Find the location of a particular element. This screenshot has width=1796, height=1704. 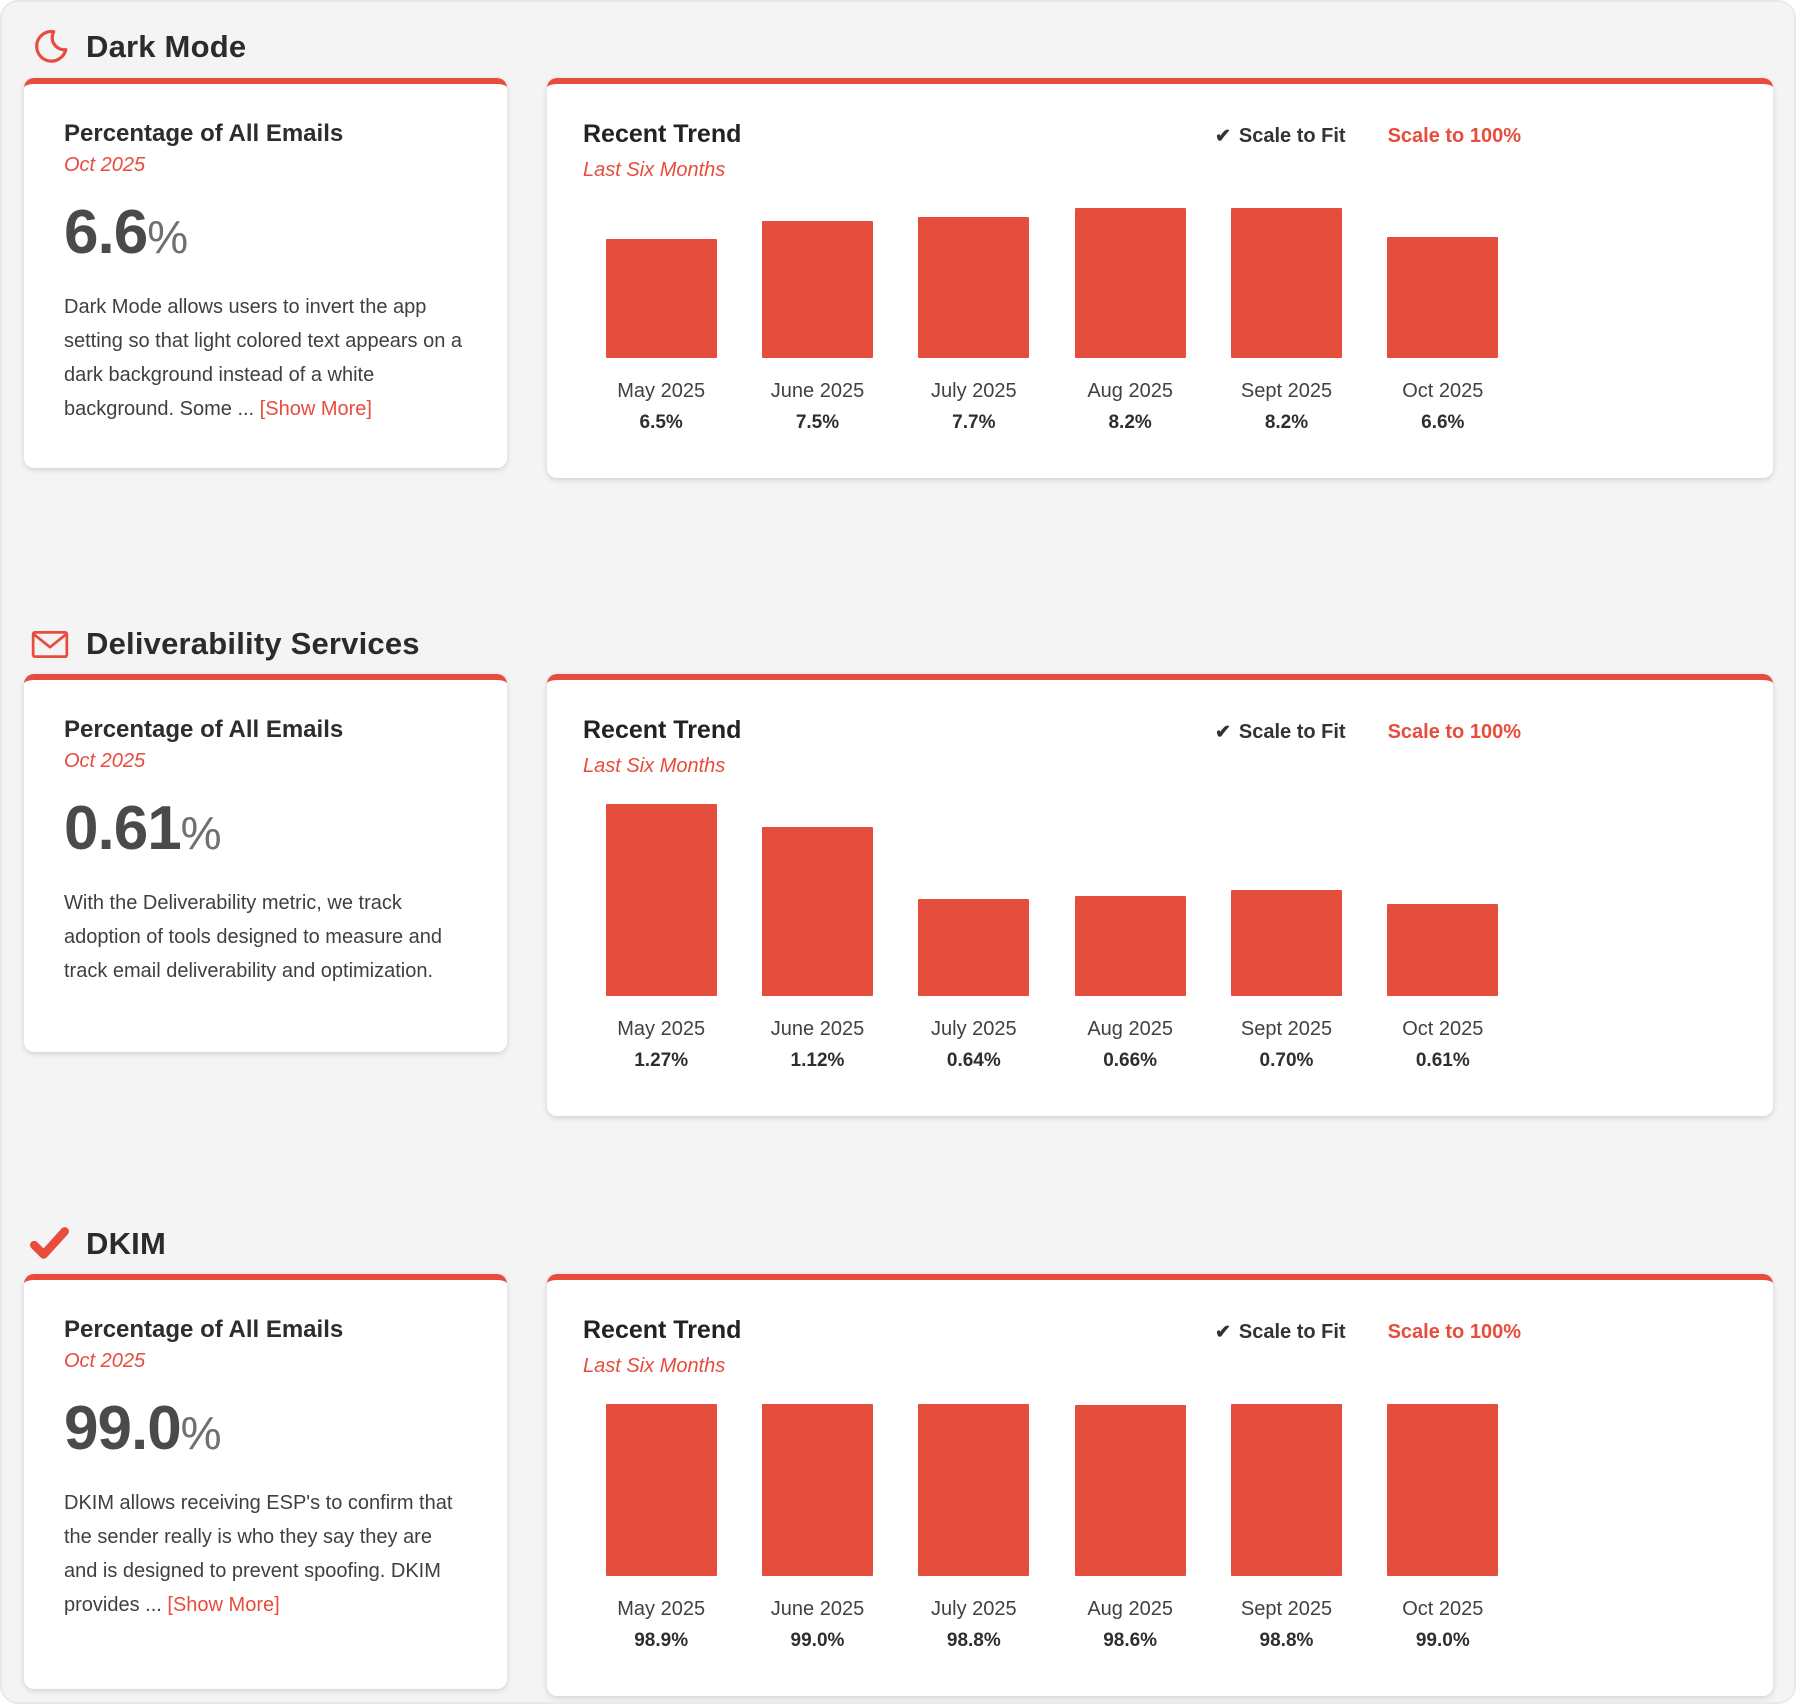

envelope-icon is located at coordinates (50, 644).